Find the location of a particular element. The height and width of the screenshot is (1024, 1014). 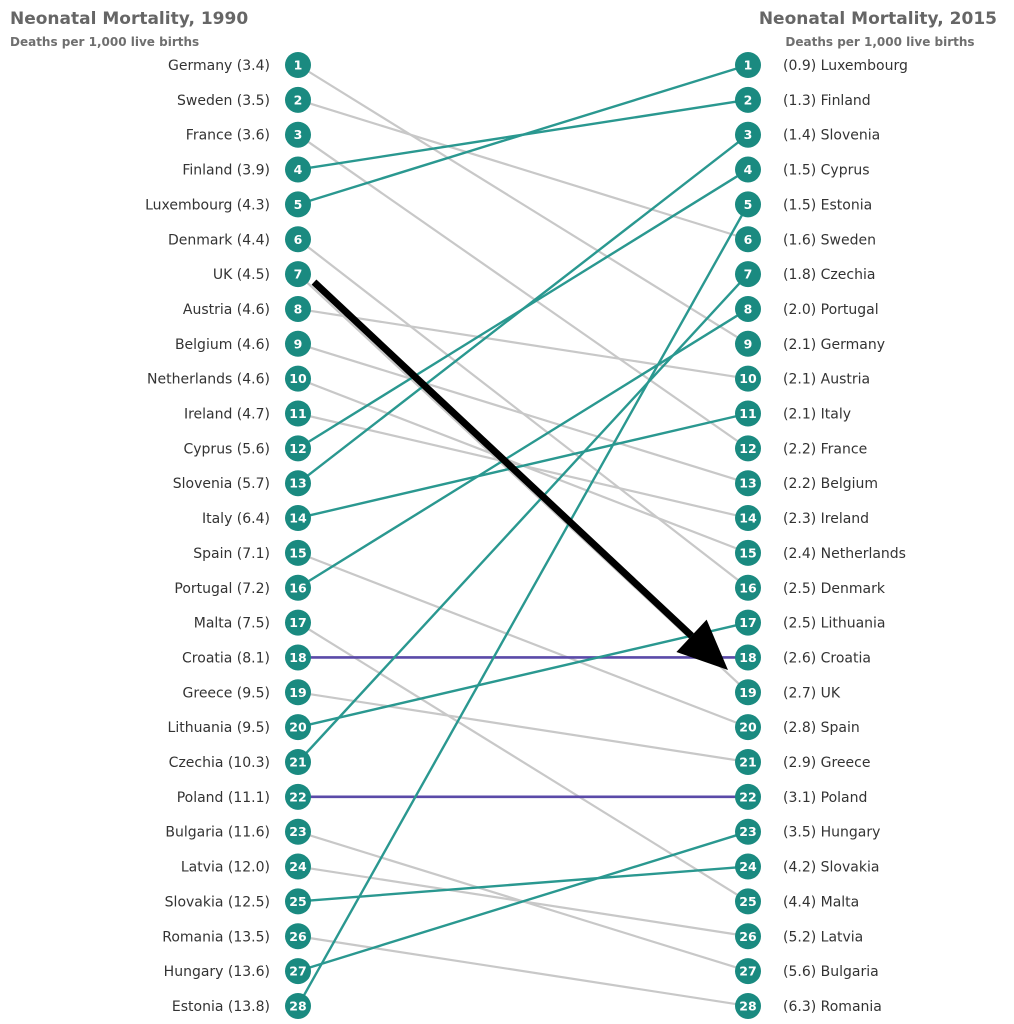

highlight-arrow-shaft is located at coordinates (502, 459).